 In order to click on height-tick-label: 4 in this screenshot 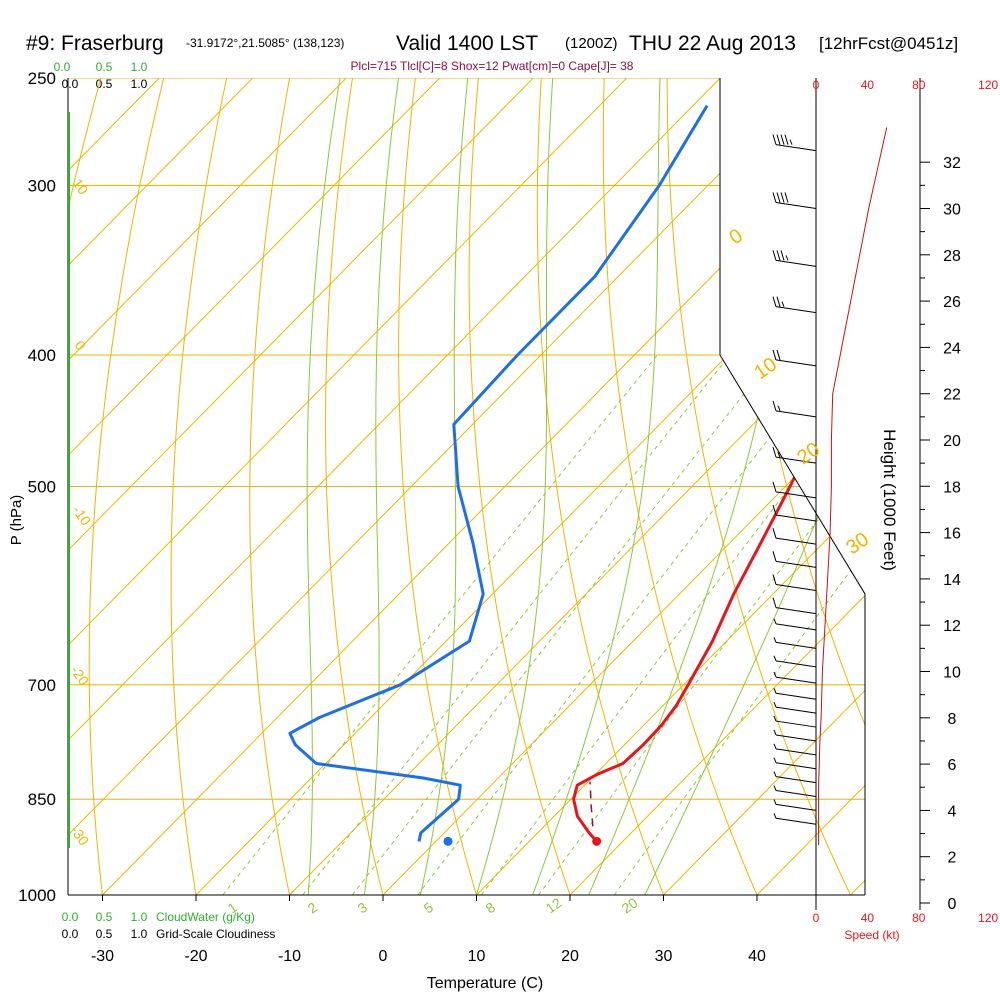, I will do `click(952, 811)`.